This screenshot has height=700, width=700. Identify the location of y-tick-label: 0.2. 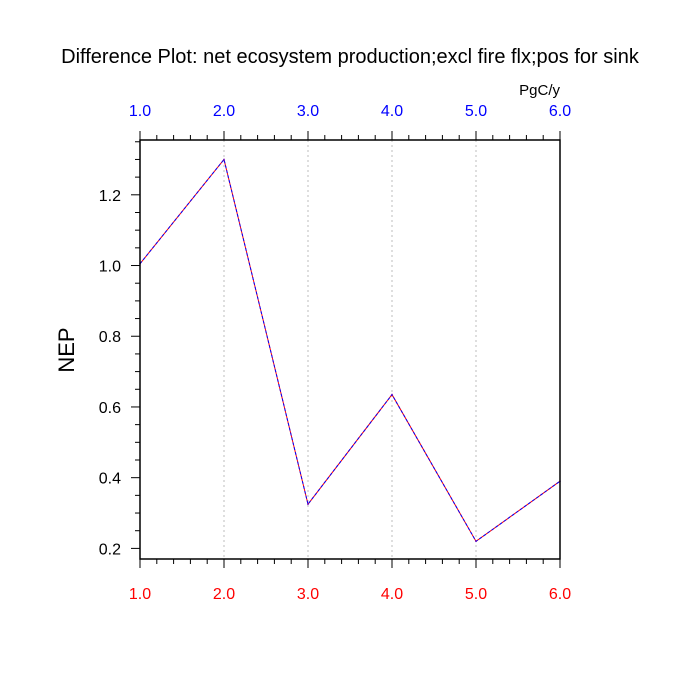
(110, 549).